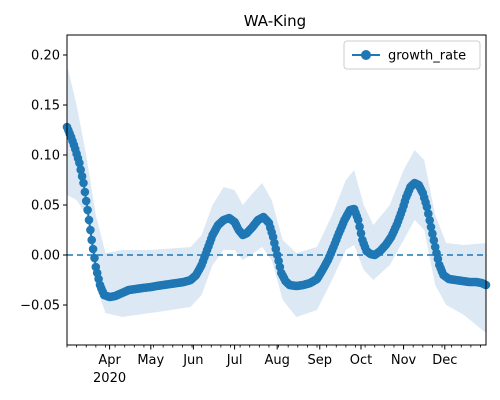  I want to click on x-tick-label: Apr, so click(109, 360).